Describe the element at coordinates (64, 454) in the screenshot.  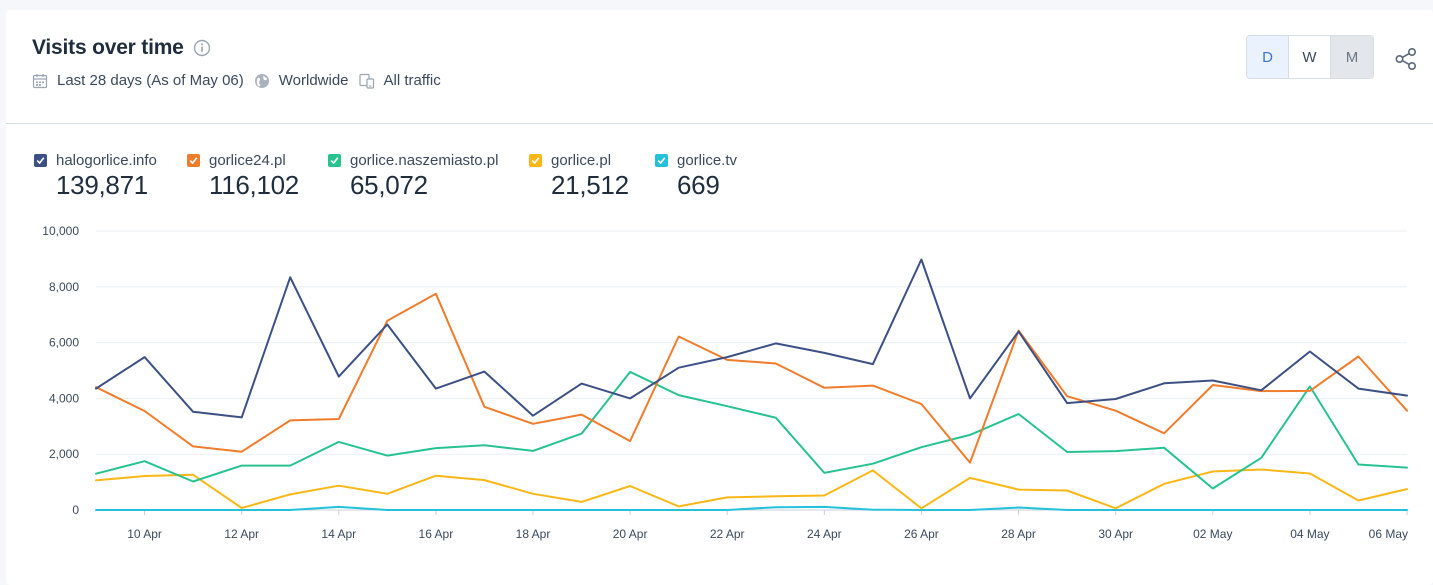
I see `y-tick-label: 2,000` at that location.